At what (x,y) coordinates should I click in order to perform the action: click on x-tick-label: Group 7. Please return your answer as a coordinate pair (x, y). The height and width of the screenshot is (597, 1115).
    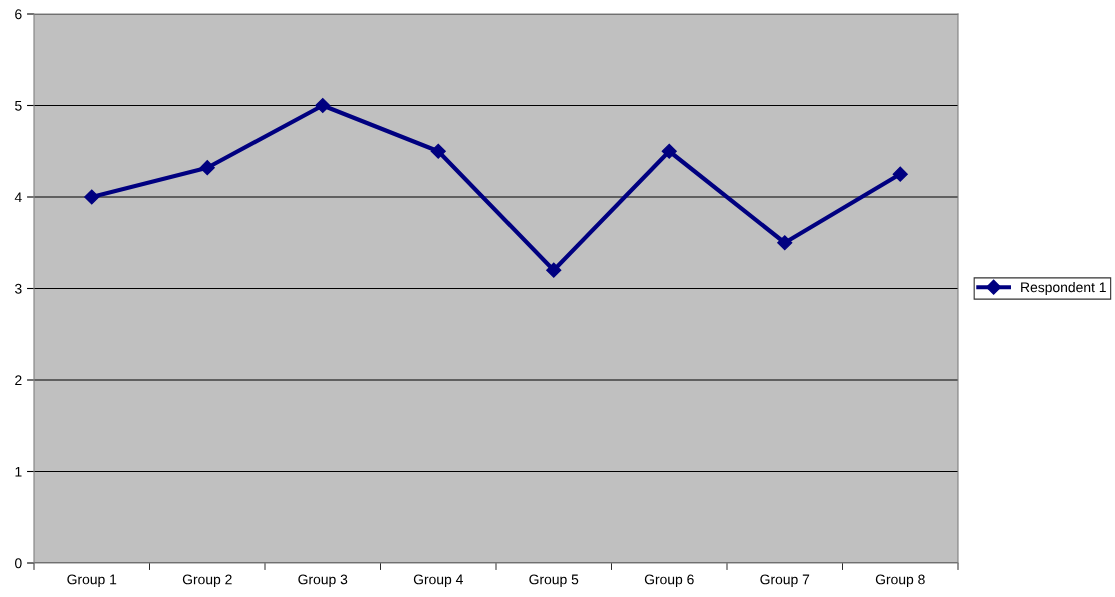
    Looking at the image, I should click on (785, 581).